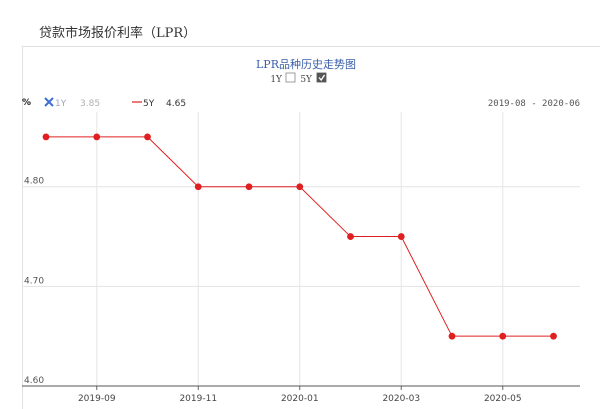  What do you see at coordinates (97, 399) in the screenshot?
I see `x-tick-label: 2019-09` at bounding box center [97, 399].